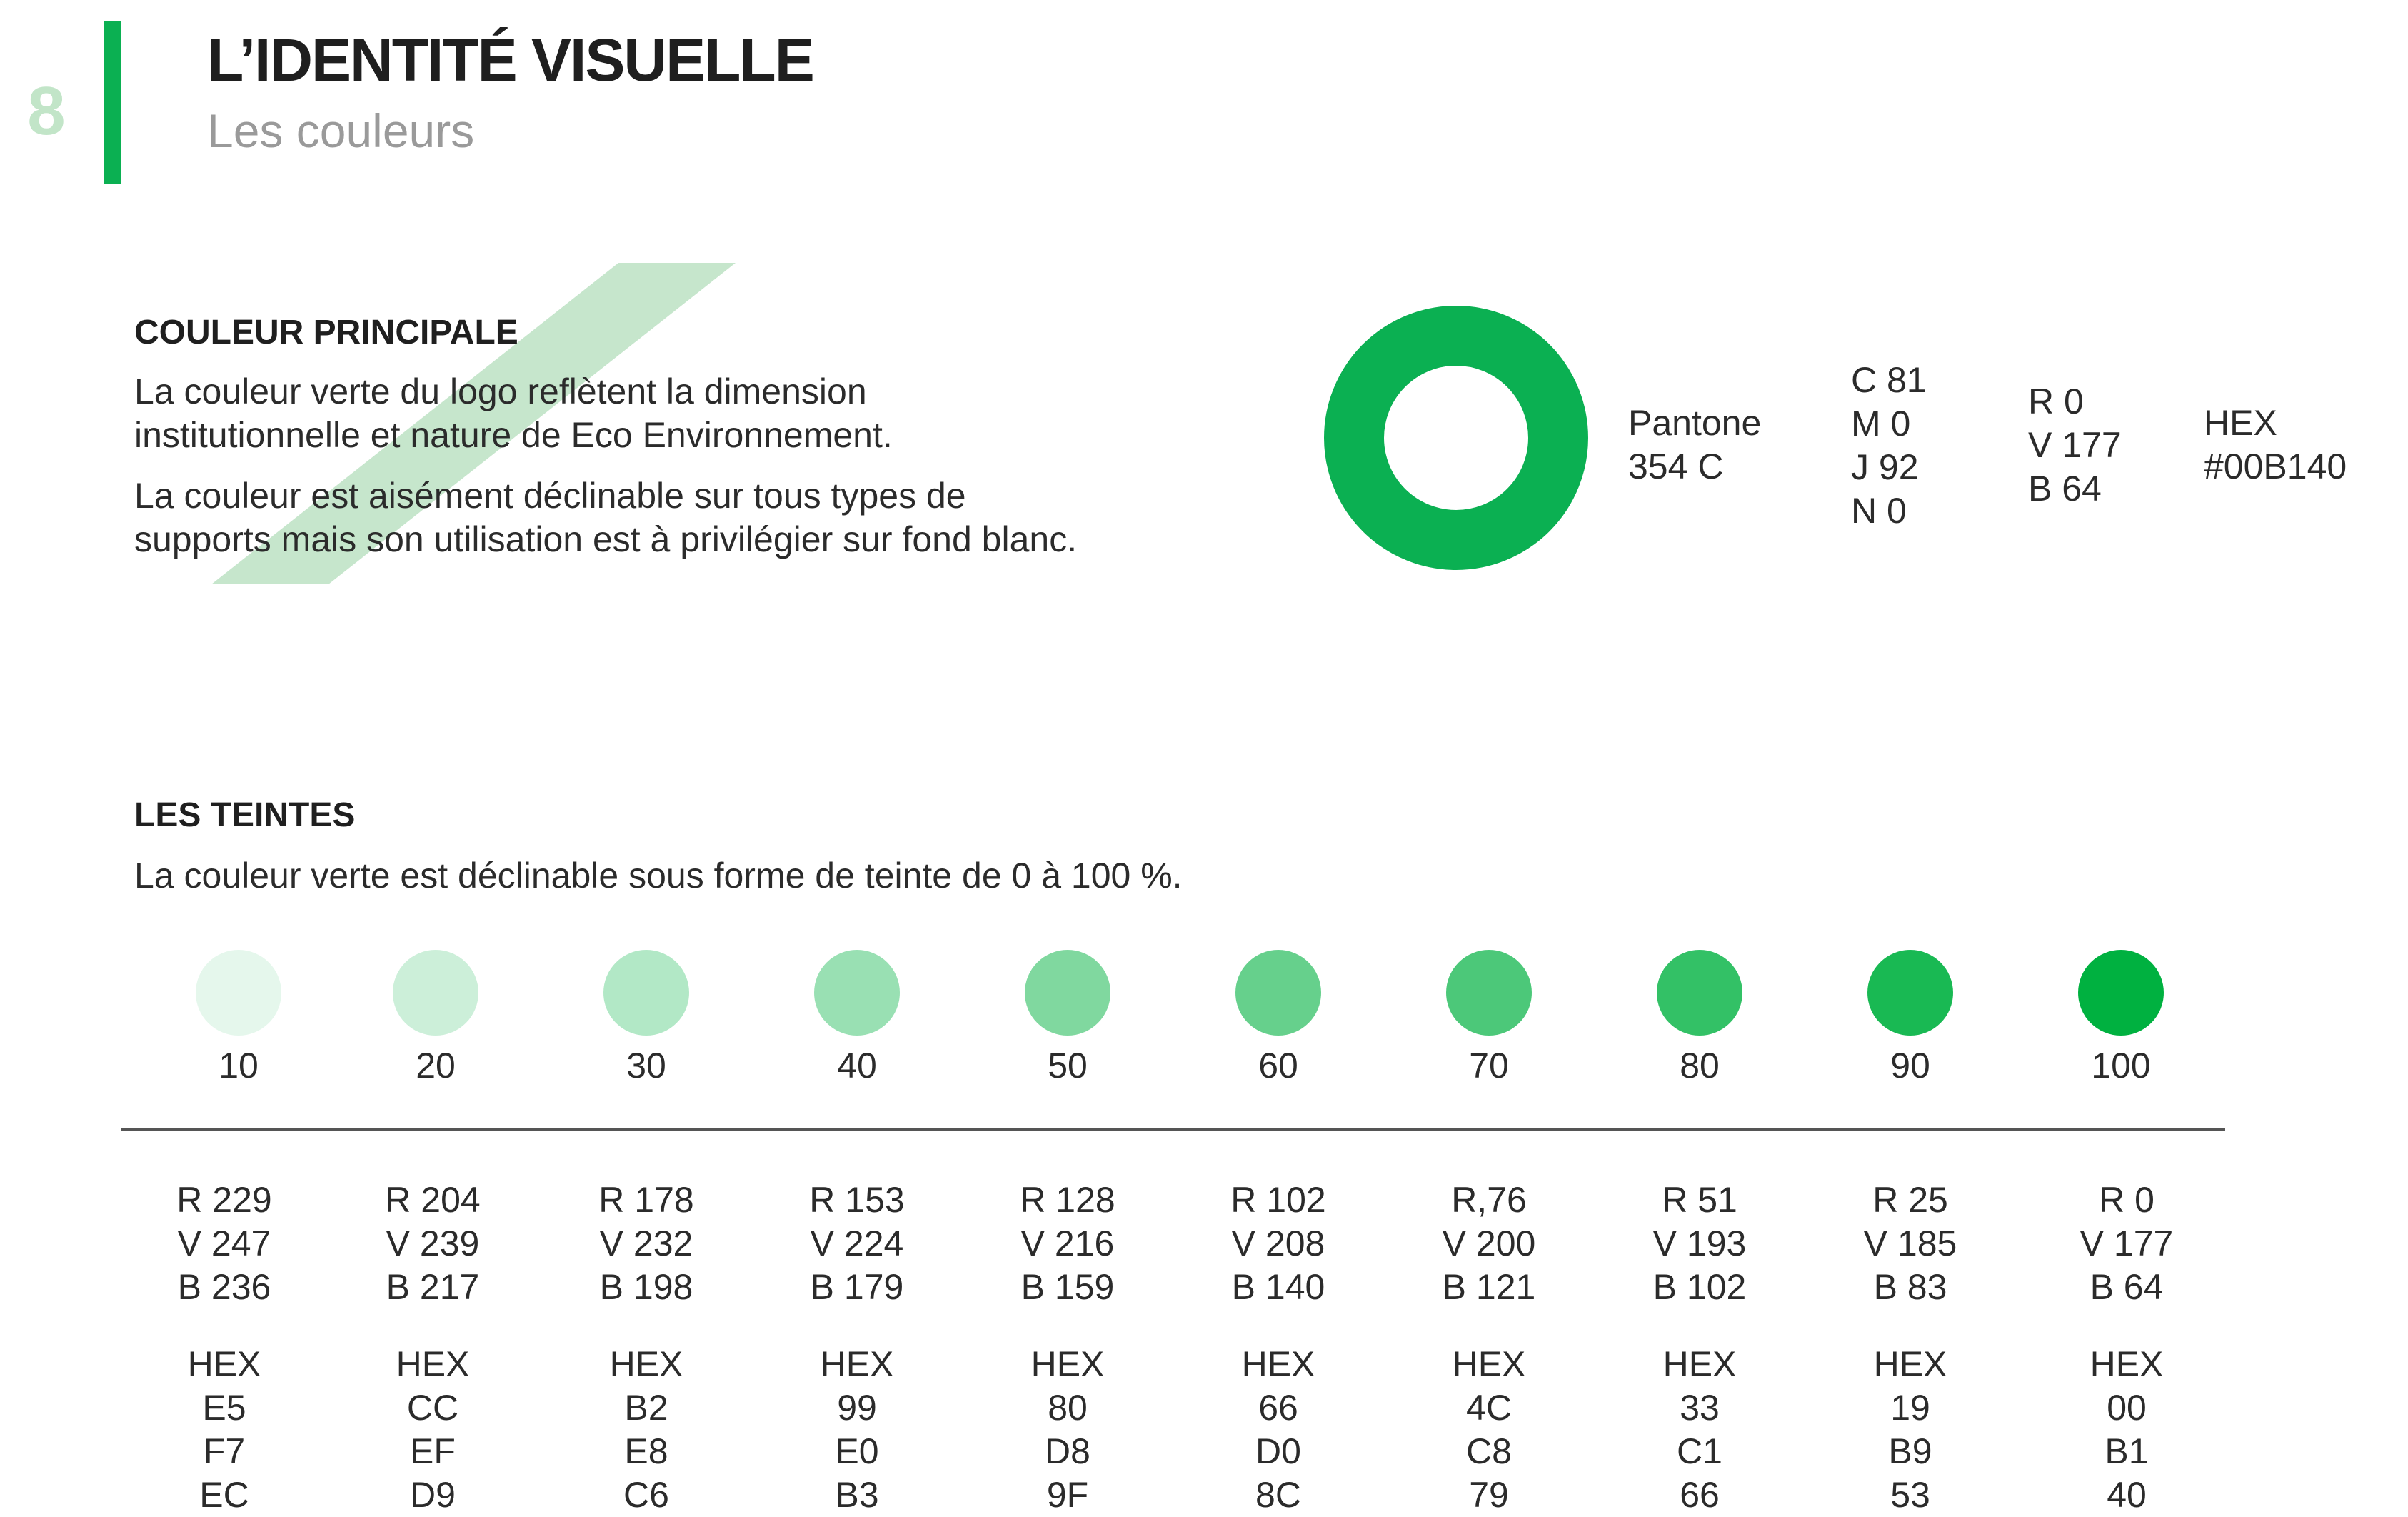 This screenshot has height=1517, width=2408. What do you see at coordinates (2275, 444) in the screenshot?
I see `hex-spec: HEX #00B140` at bounding box center [2275, 444].